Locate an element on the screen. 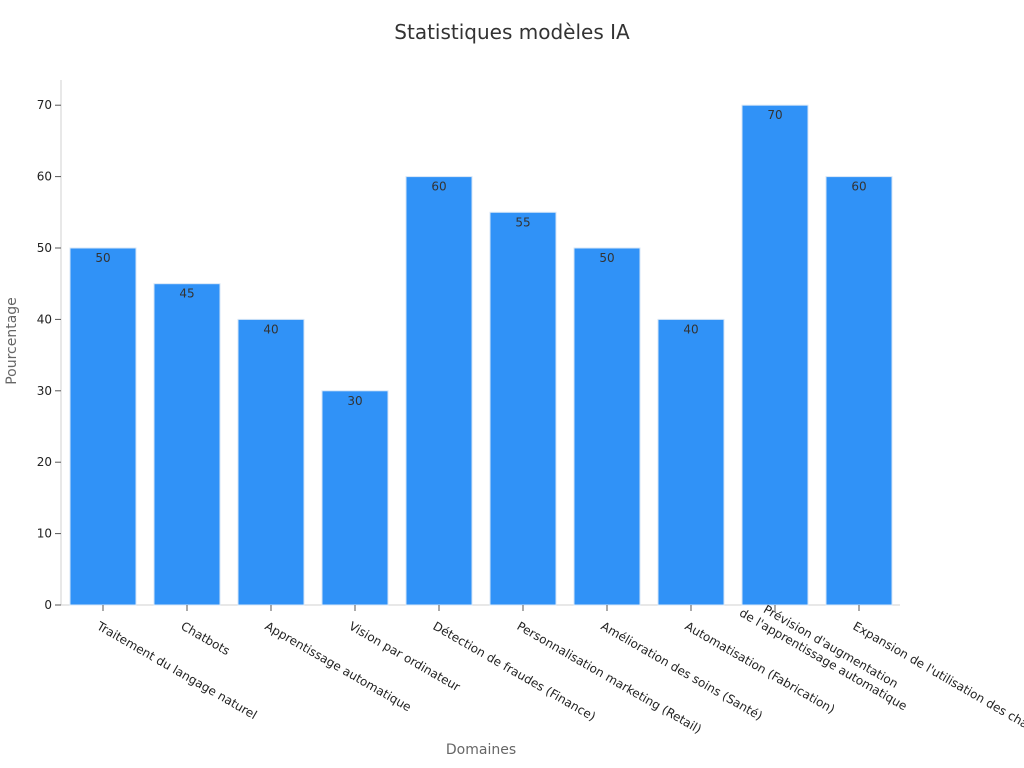 The image size is (1024, 768). x-tick-label: Traitement du langage naturel is located at coordinates (177, 670).